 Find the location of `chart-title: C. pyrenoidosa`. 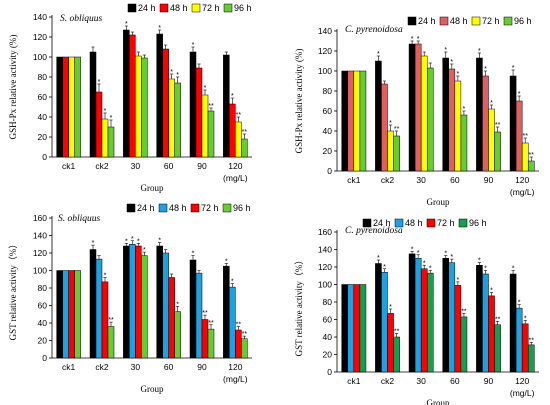

chart-title: C. pyrenoidosa is located at coordinates (374, 30).